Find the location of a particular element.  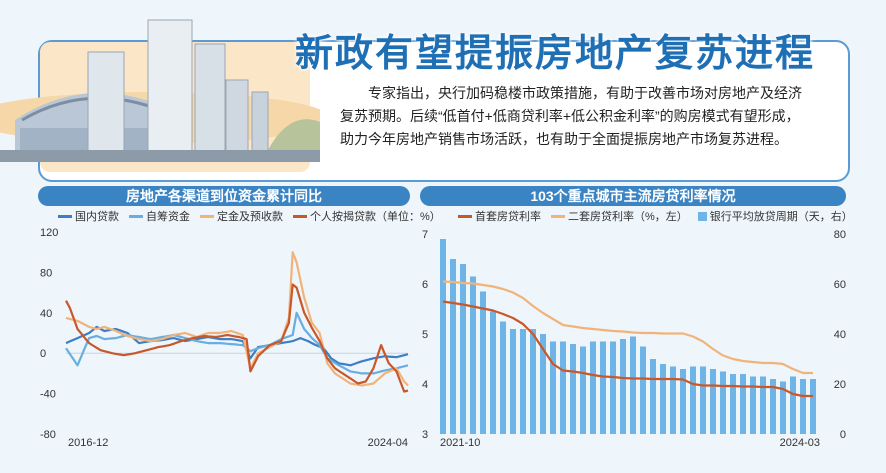

left-y-tick-label: 0 is located at coordinates (43, 354).